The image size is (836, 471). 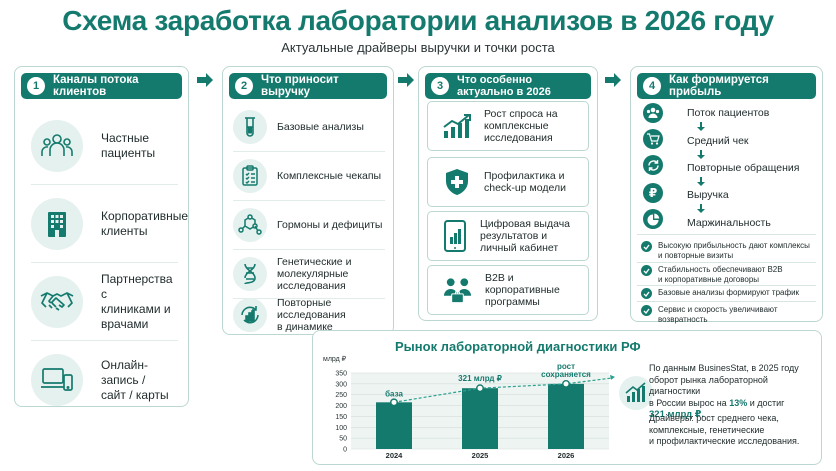 I want to click on test-tube-icon, so click(x=250, y=127).